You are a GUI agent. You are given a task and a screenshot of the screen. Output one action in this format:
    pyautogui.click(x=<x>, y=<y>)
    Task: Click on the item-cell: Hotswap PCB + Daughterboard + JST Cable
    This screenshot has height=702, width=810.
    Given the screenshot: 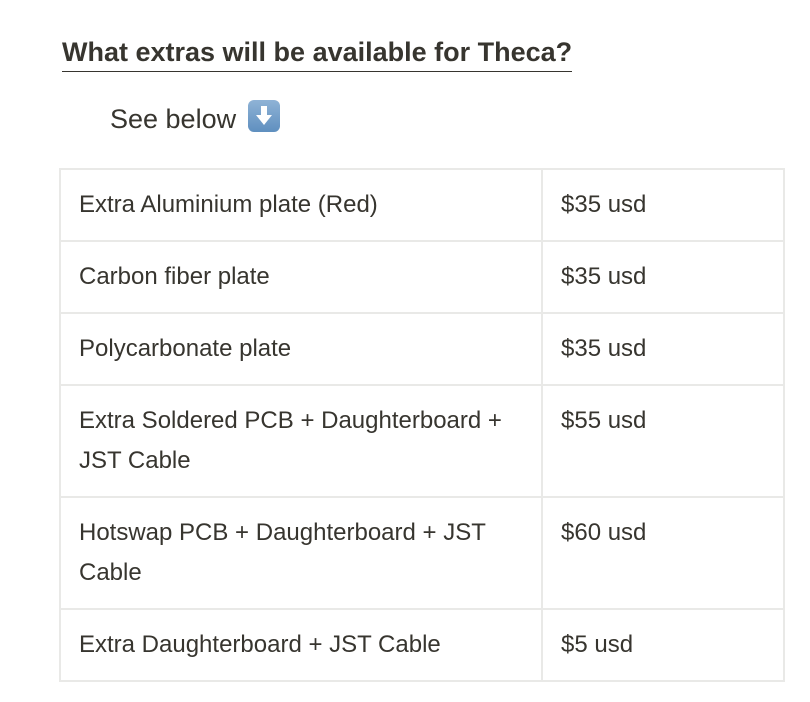 What is the action you would take?
    pyautogui.click(x=301, y=553)
    